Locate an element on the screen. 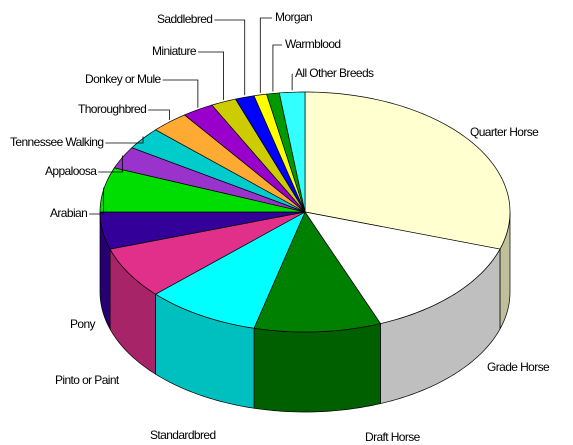  slice-label: Standardbred is located at coordinates (183, 435).